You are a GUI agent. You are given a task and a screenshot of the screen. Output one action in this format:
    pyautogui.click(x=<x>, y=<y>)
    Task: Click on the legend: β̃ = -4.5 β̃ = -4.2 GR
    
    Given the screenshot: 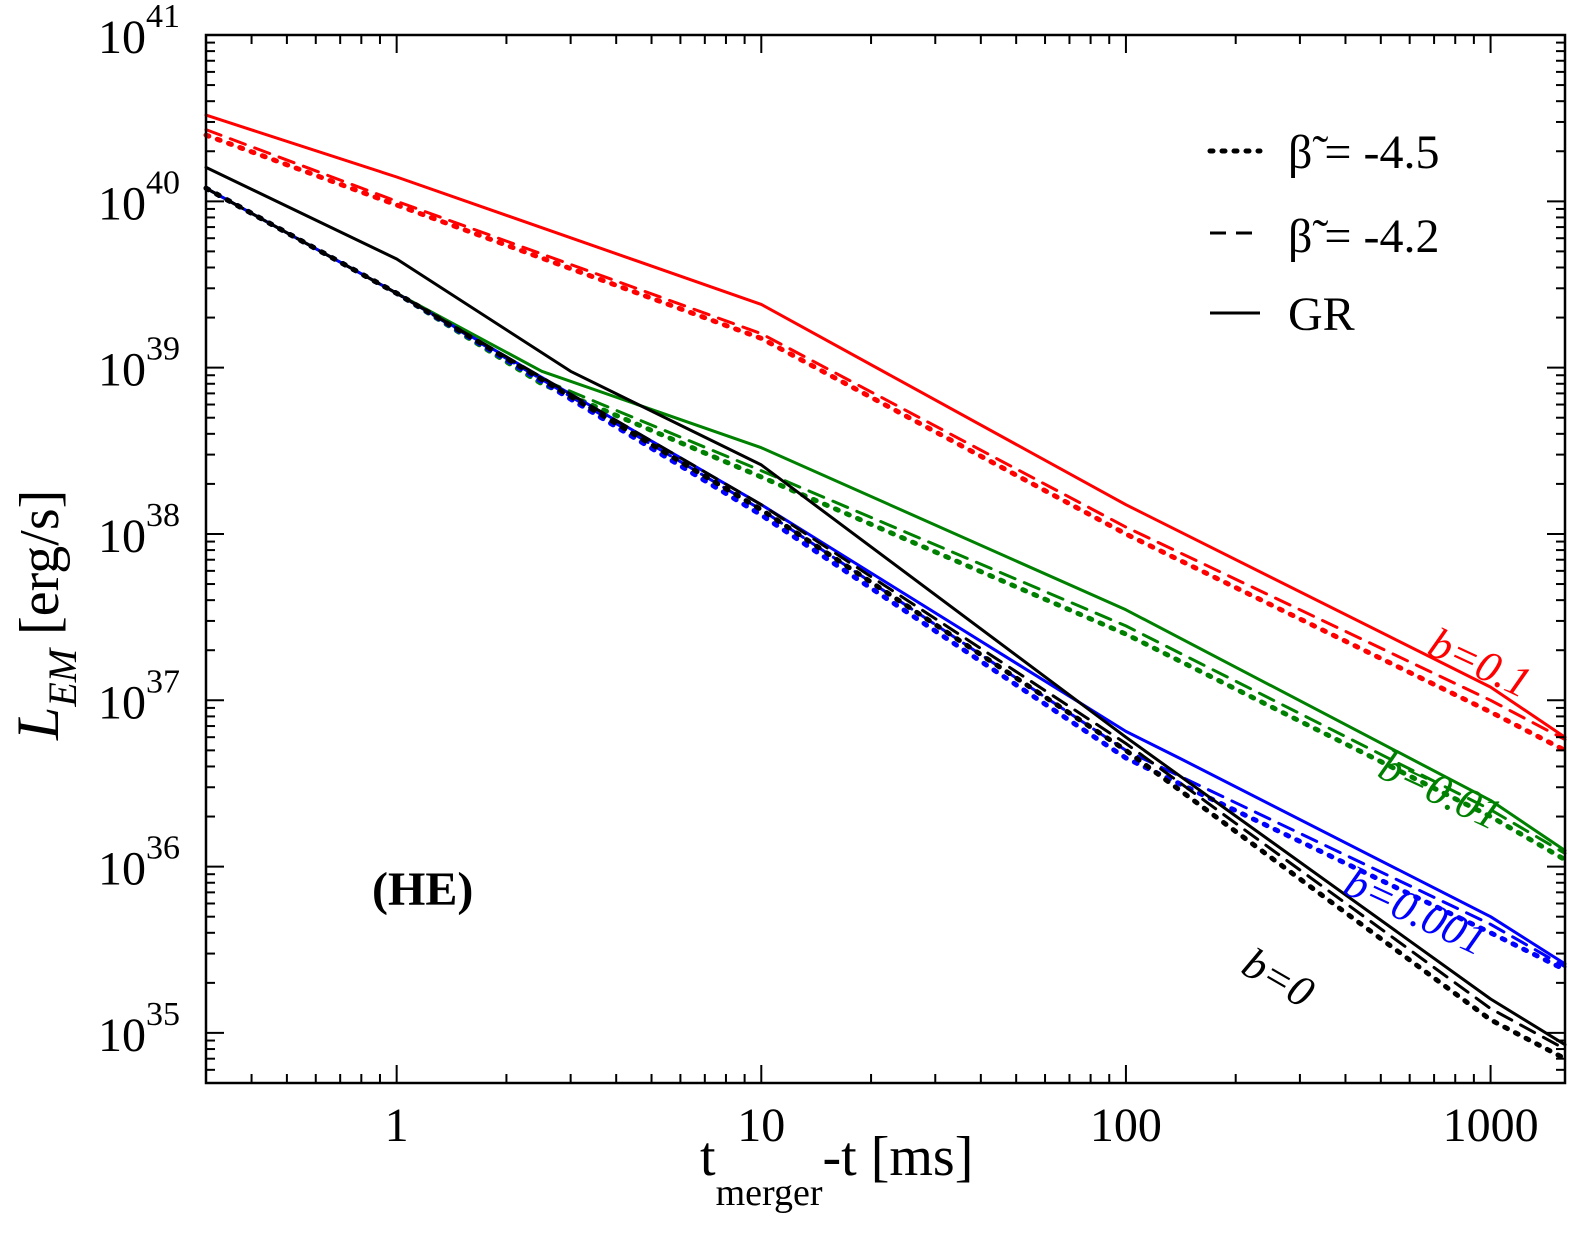 What is the action you would take?
    pyautogui.click(x=1323, y=233)
    